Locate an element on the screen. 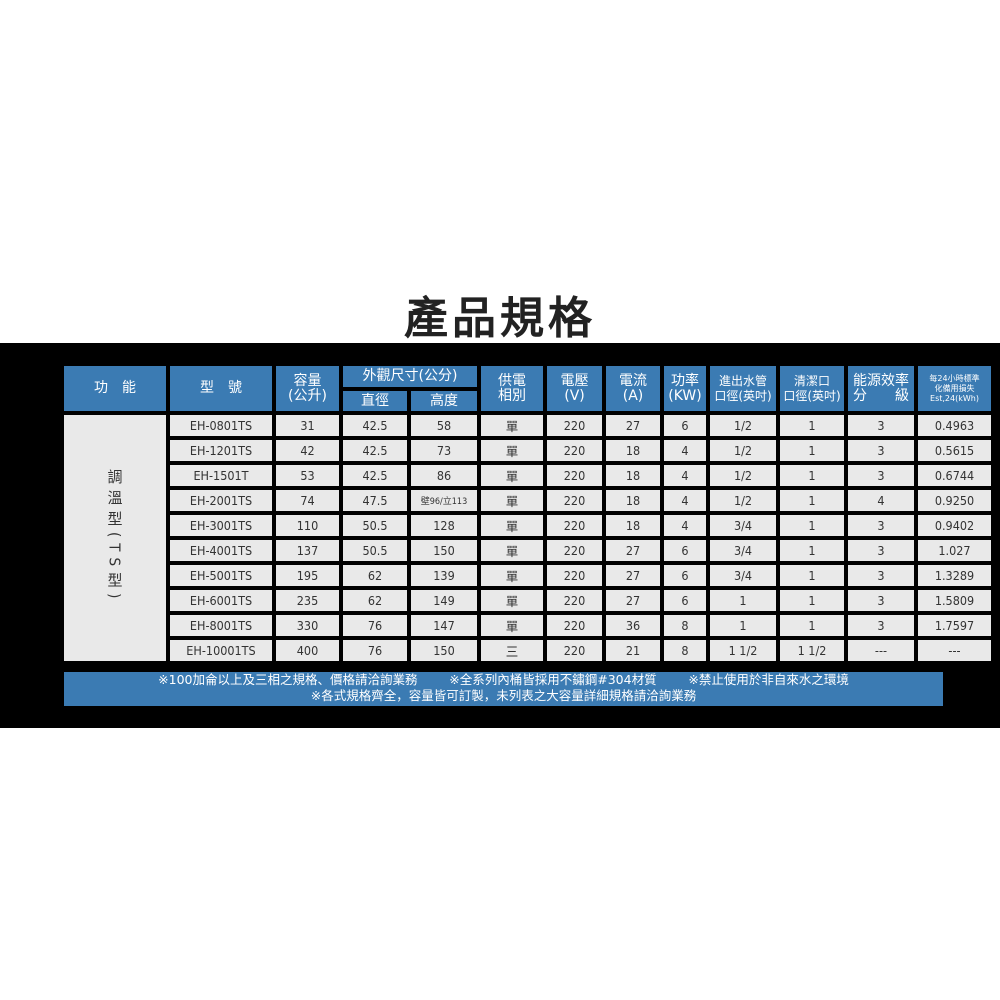 This screenshot has width=1000, height=1000. table-cell: 0.5615 is located at coordinates (954, 450).